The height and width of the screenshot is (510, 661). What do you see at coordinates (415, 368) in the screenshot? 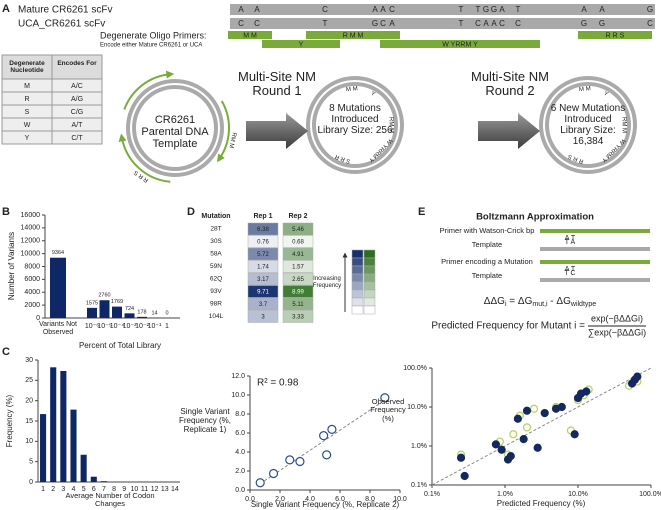
I see `y-tick-label: 100.0%` at bounding box center [415, 368].